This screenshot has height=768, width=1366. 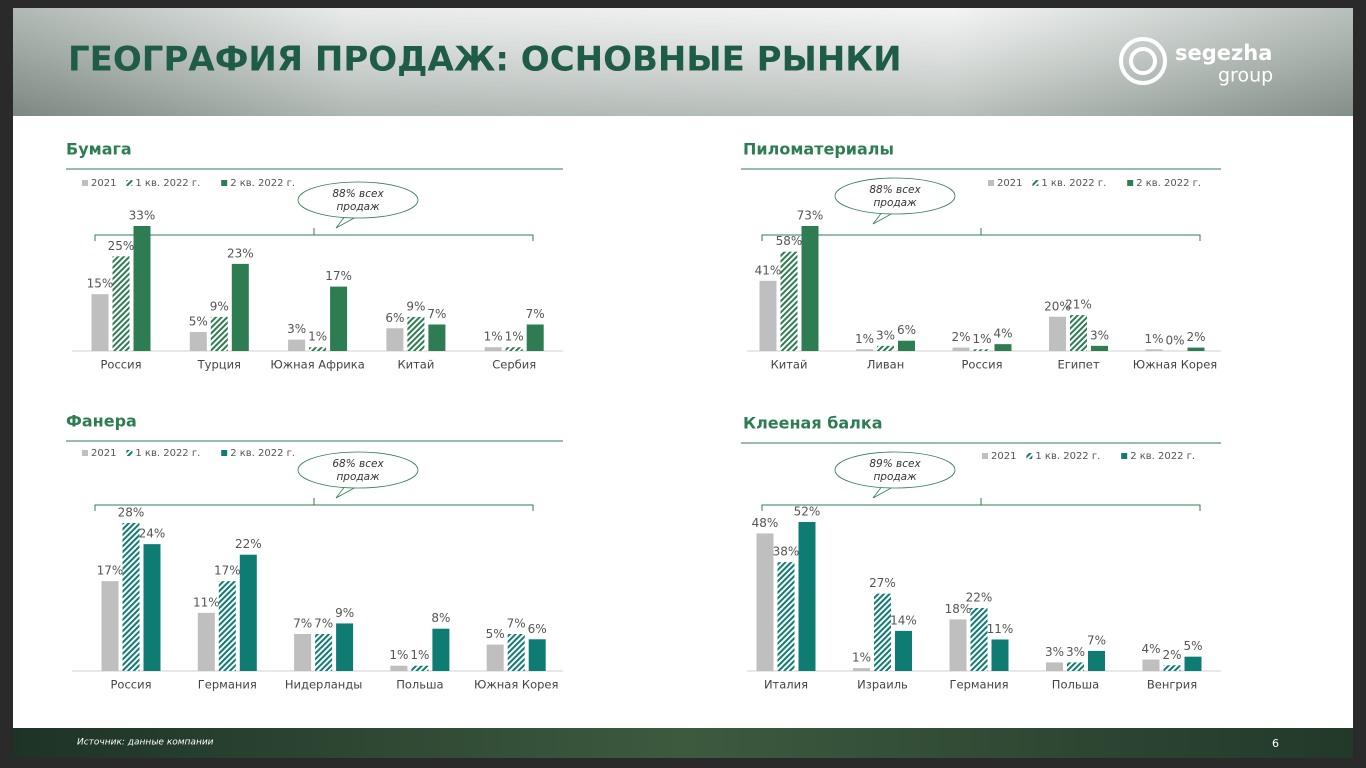 I want to click on x-tick-label: Сербия, so click(x=514, y=365).